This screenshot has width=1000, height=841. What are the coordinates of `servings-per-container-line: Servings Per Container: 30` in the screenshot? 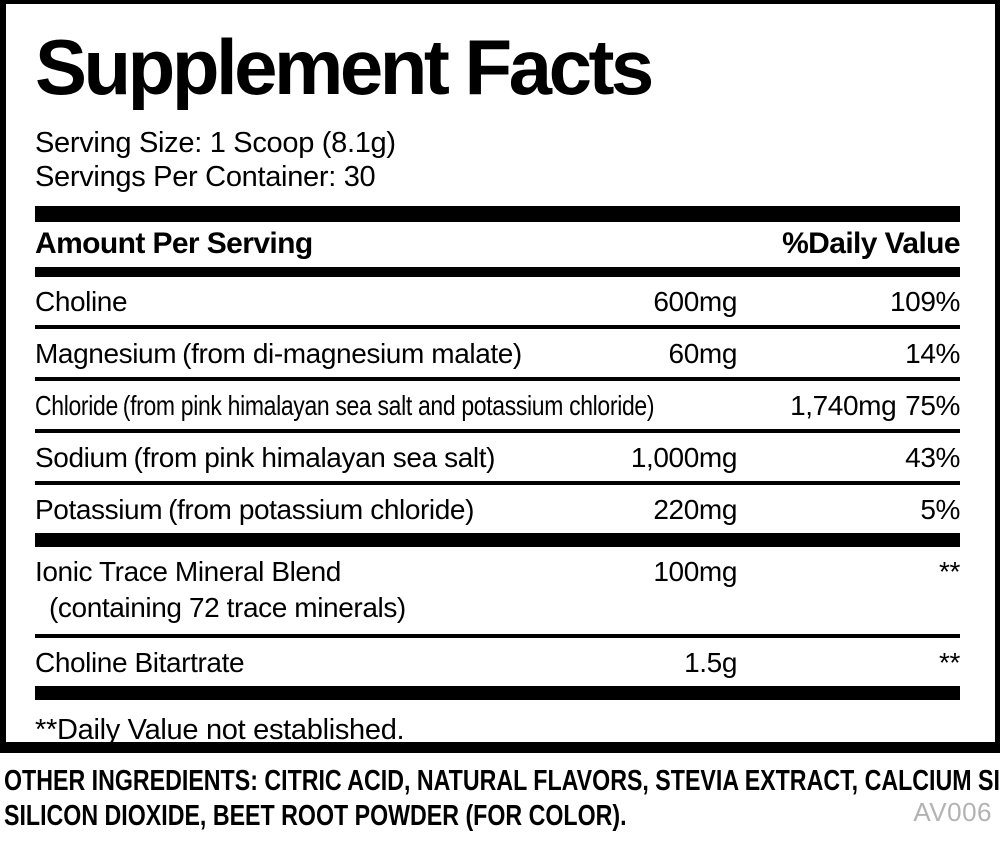 It's located at (205, 177).